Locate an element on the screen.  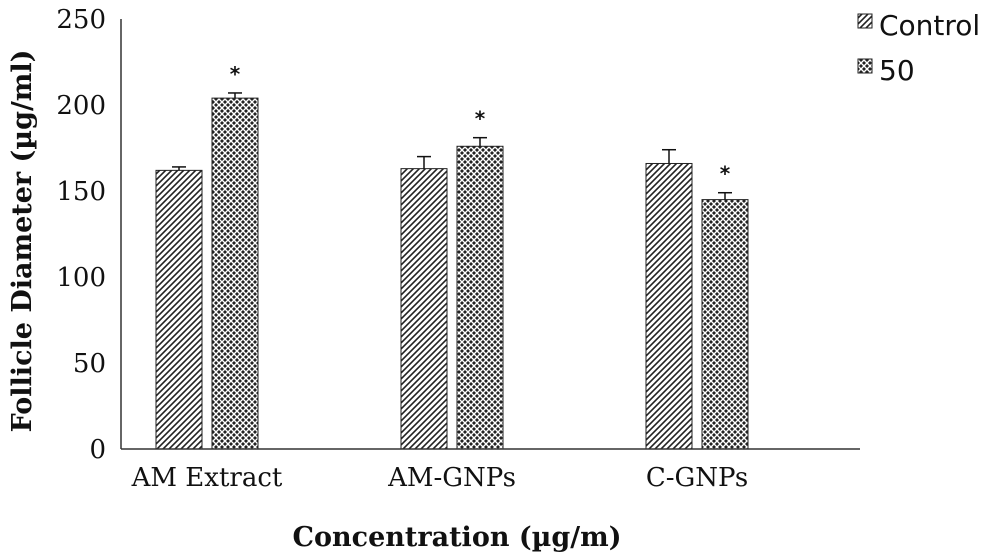
y-tick-label: 150 is located at coordinates (81, 192).